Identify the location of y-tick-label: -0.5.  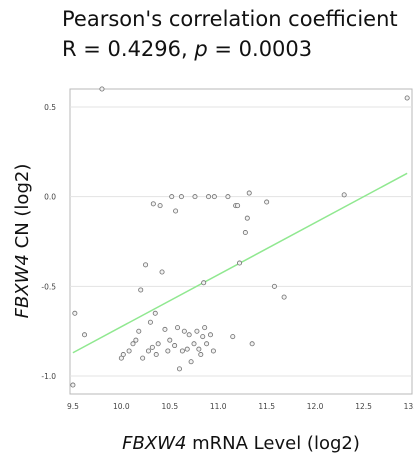
(48, 286).